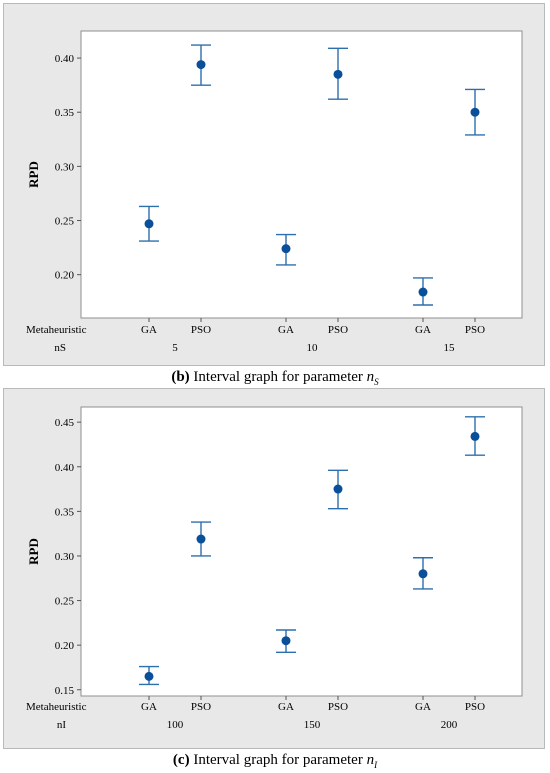  Describe the element at coordinates (450, 348) in the screenshot. I see `x-group-label: 15` at that location.